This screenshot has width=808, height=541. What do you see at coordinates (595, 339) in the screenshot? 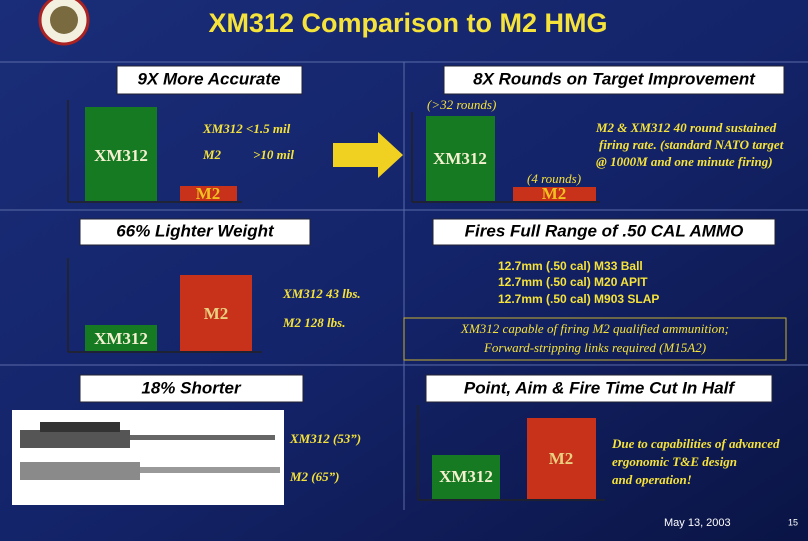
I see `note-box` at bounding box center [595, 339].